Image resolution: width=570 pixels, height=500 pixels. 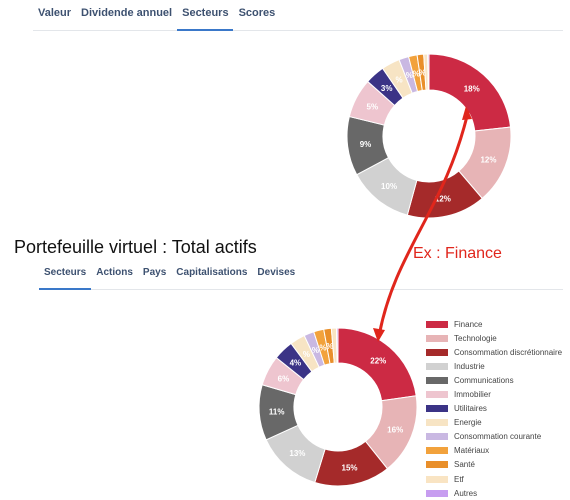 I want to click on legend-label: Utilitaires, so click(x=470, y=409).